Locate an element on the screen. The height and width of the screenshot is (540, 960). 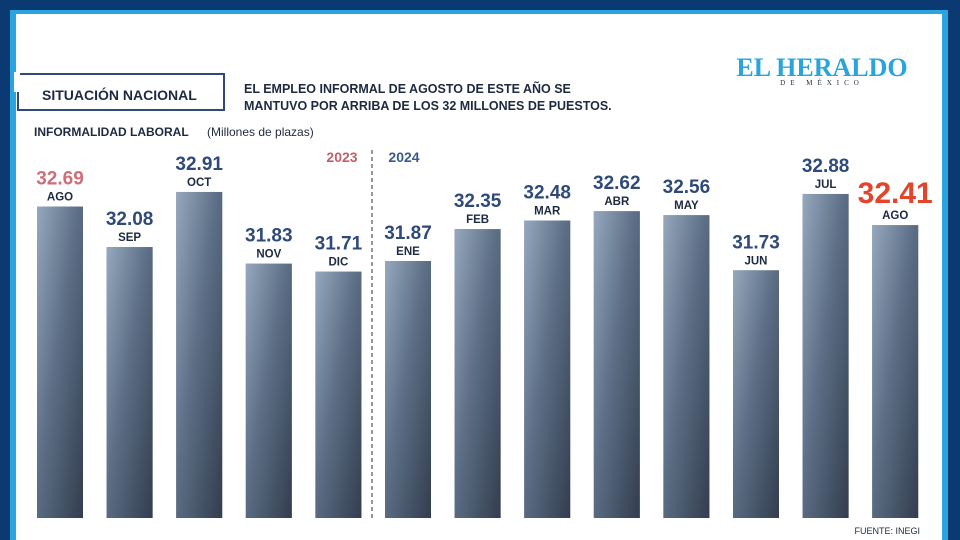
logo-sub: DE MÉXICO is located at coordinates (822, 83).